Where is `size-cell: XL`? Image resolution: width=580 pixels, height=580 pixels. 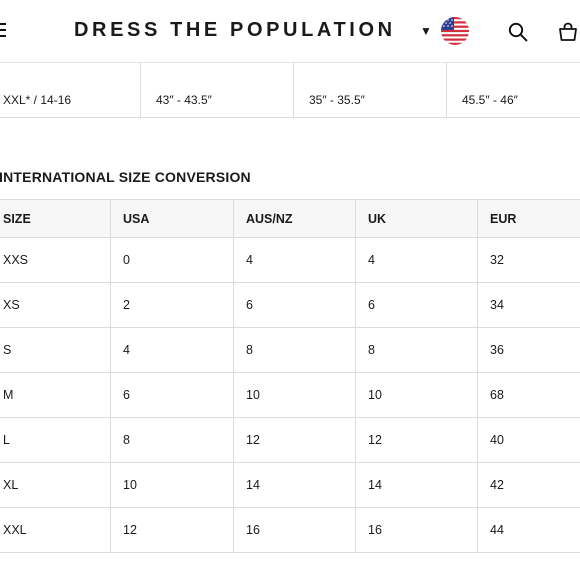 size-cell: XL is located at coordinates (55, 485).